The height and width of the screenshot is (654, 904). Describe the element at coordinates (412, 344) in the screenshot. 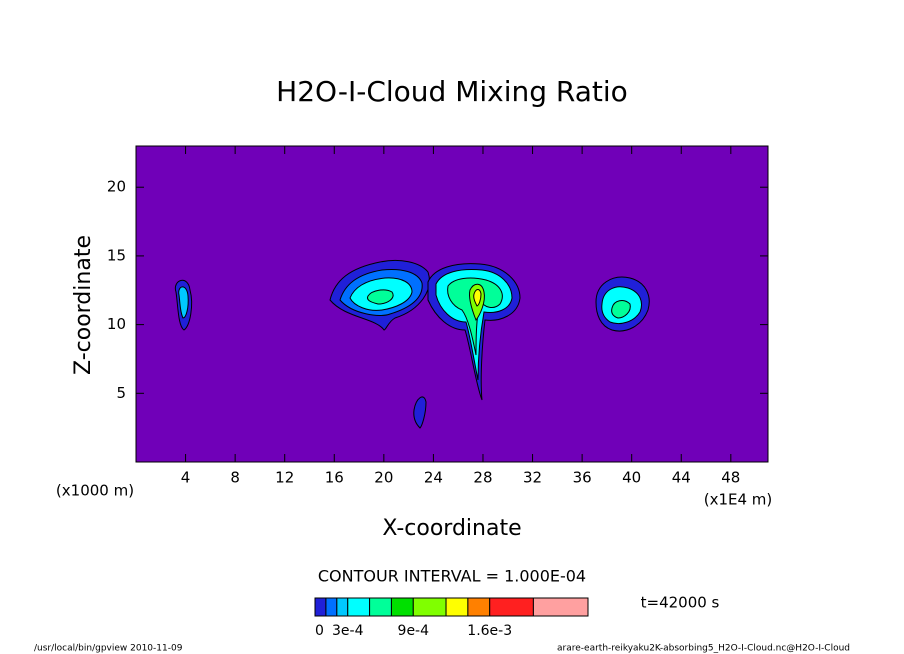

I see `contours` at that location.